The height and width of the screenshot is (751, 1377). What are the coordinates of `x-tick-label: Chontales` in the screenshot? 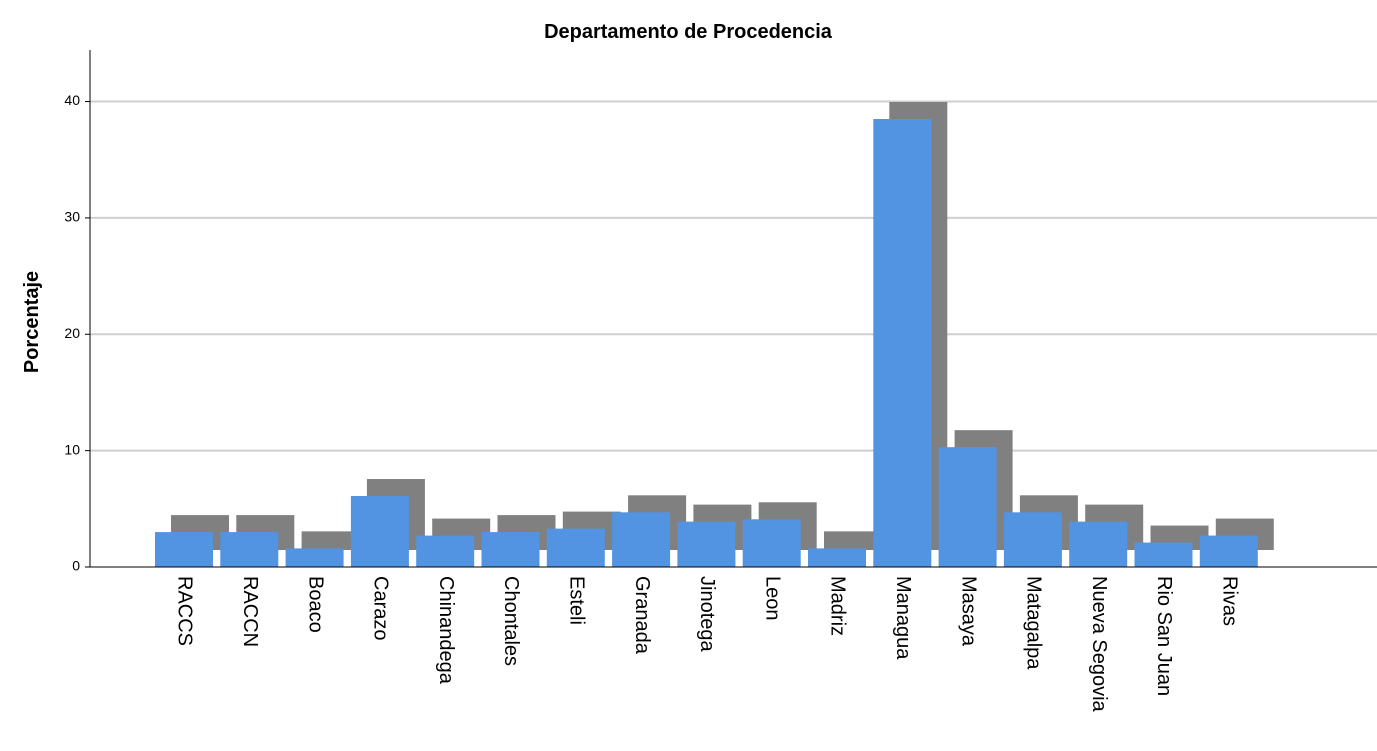 It's located at (511, 621).